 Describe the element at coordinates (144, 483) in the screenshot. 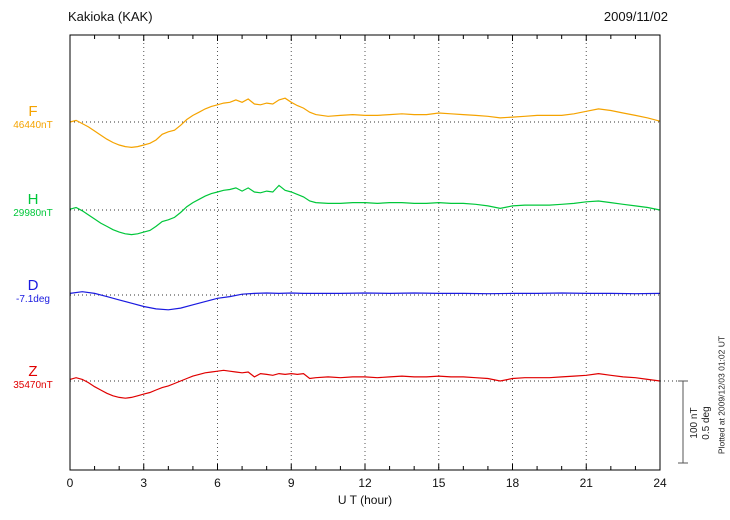

I see `x-tick-label: 3` at that location.